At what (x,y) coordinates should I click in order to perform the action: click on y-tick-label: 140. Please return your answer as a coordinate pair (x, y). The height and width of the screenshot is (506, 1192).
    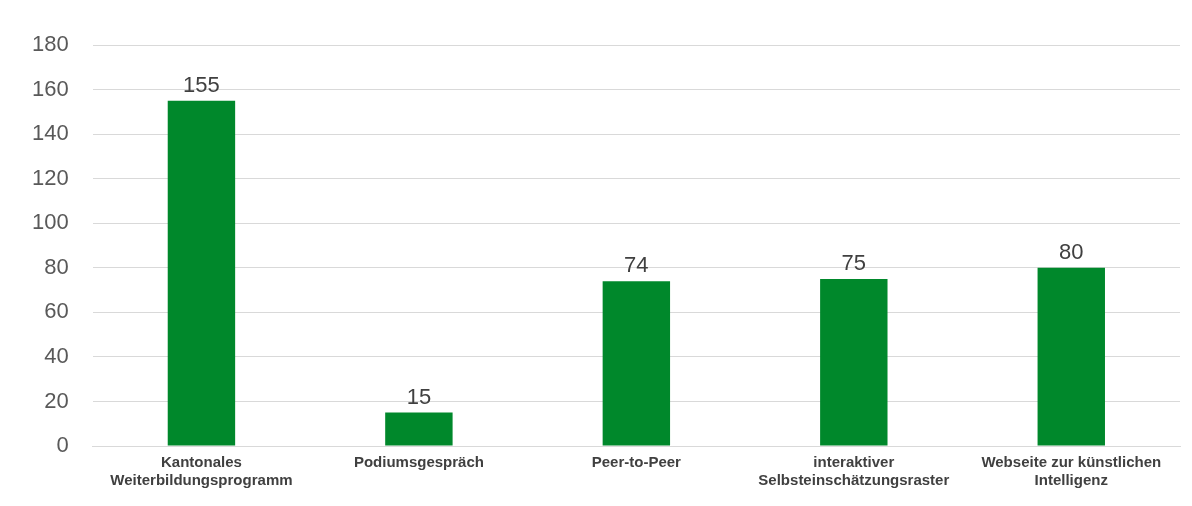
    Looking at the image, I should click on (50, 133).